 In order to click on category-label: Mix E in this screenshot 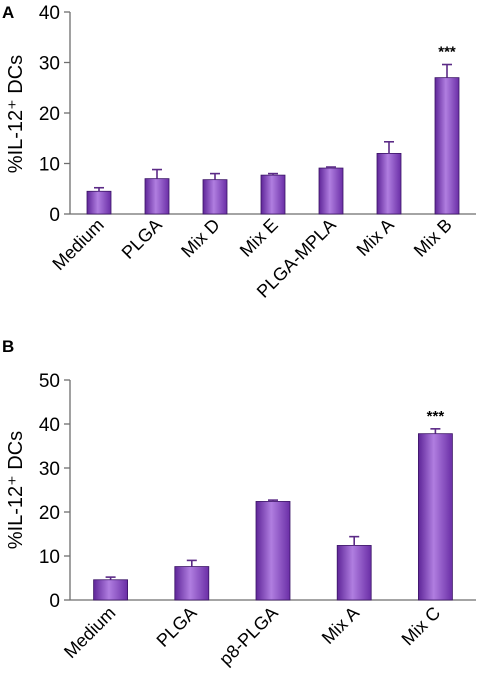, I will do `click(259, 238)`.